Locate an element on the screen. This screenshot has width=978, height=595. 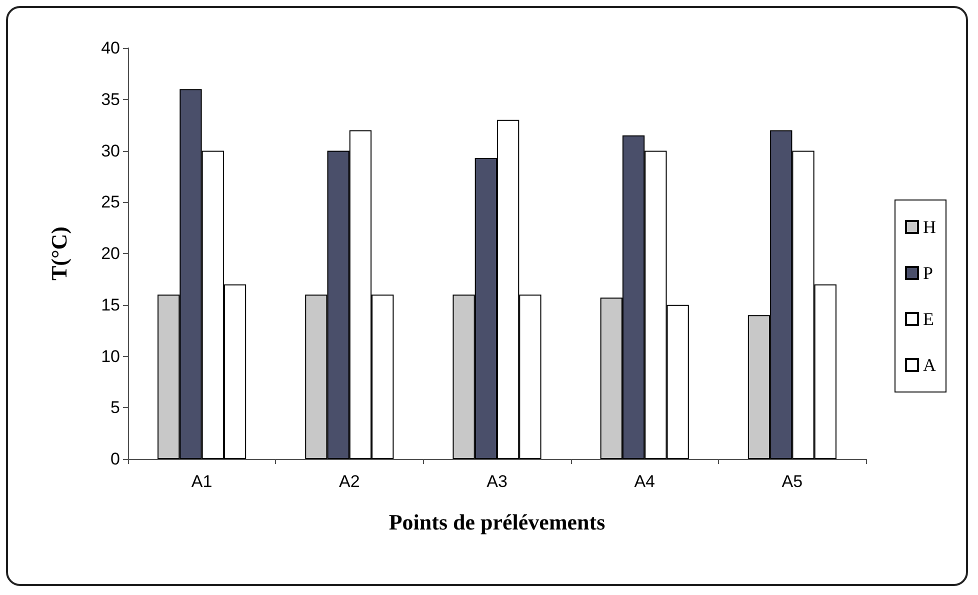
y-tick-label: 0 is located at coordinates (115, 459).